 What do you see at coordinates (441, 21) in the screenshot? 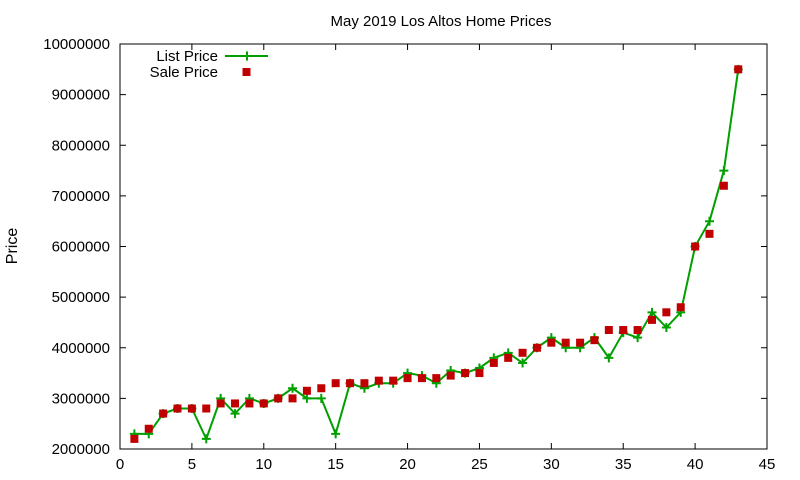
I see `chart-title: May 2019 Los Altos Home Prices` at bounding box center [441, 21].